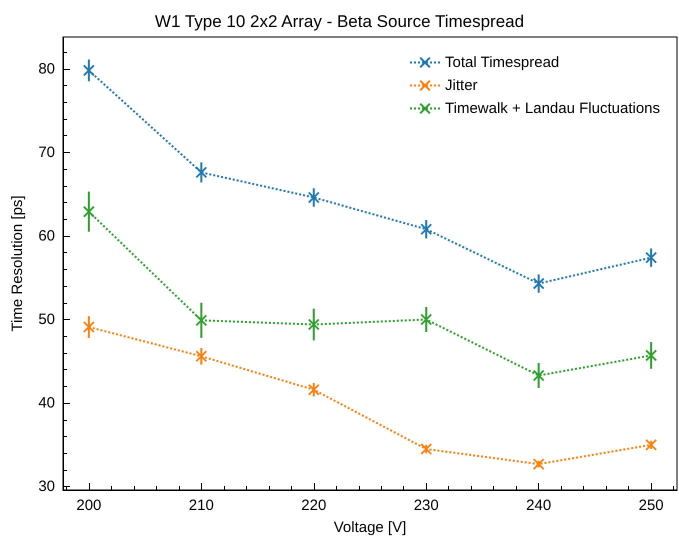 Image resolution: width=679 pixels, height=540 pixels. What do you see at coordinates (370, 527) in the screenshot?
I see `x-axis-title: Voltage [V]` at bounding box center [370, 527].